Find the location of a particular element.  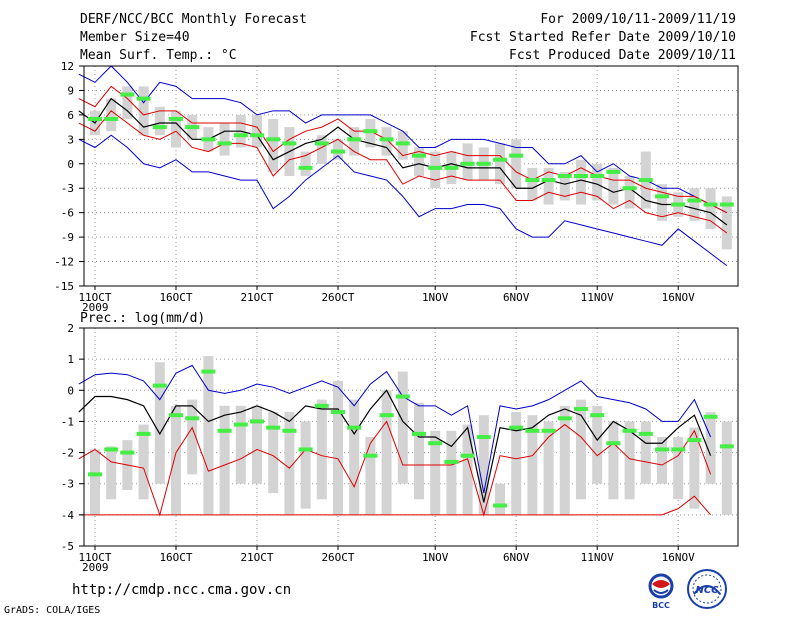

ncc-logo: NCC is located at coordinates (707, 589).